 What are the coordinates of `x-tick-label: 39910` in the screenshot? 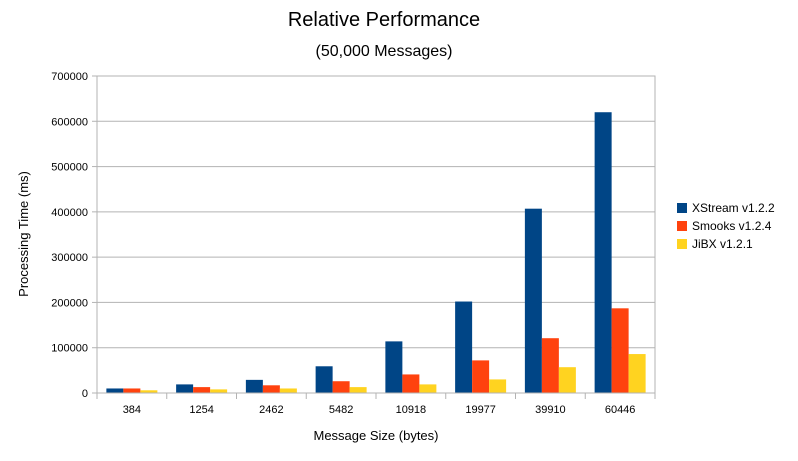 It's located at (550, 410).